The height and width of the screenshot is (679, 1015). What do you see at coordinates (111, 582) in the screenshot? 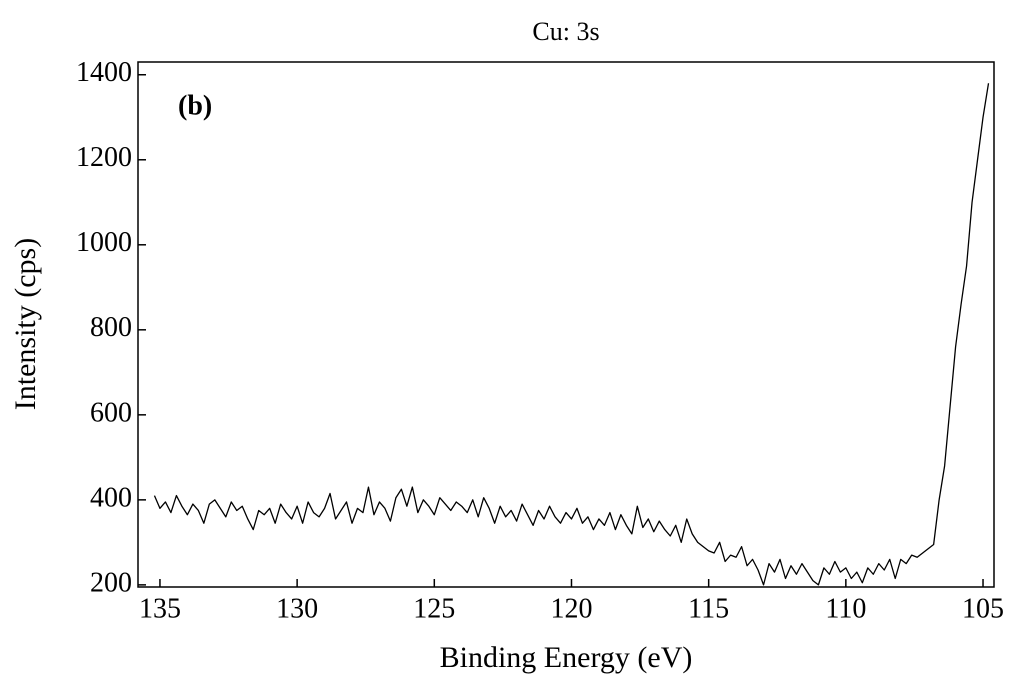
I see `y-tick-label: 200` at bounding box center [111, 582].